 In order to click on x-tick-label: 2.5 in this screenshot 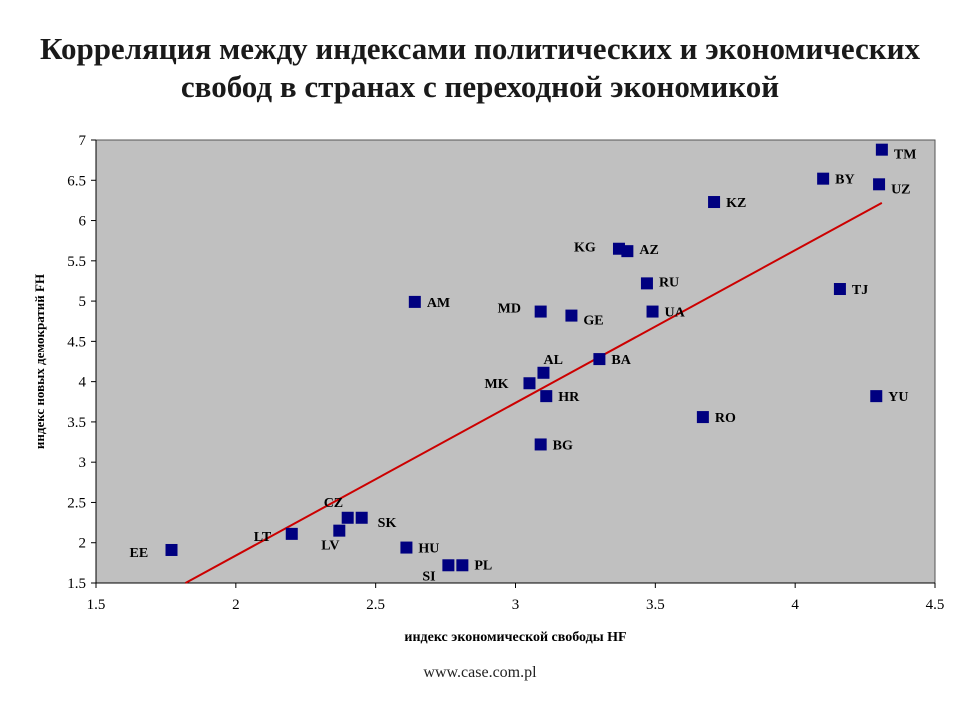, I will do `click(375, 605)`.